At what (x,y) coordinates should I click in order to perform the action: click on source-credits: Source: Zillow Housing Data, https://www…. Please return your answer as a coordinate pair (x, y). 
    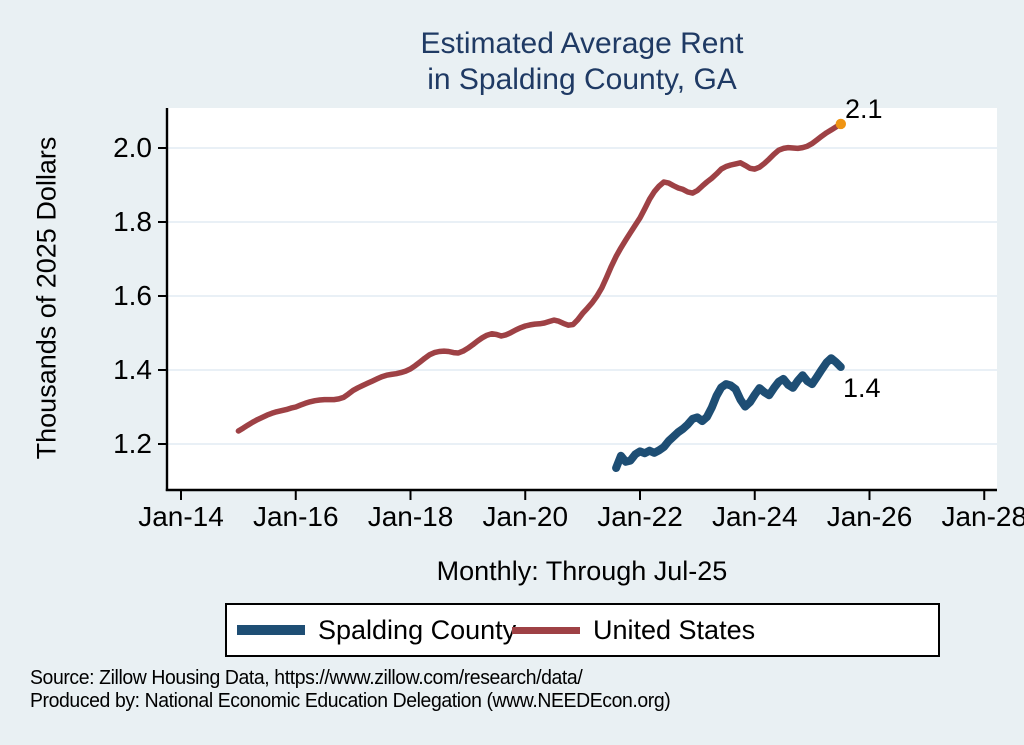
    Looking at the image, I should click on (350, 689).